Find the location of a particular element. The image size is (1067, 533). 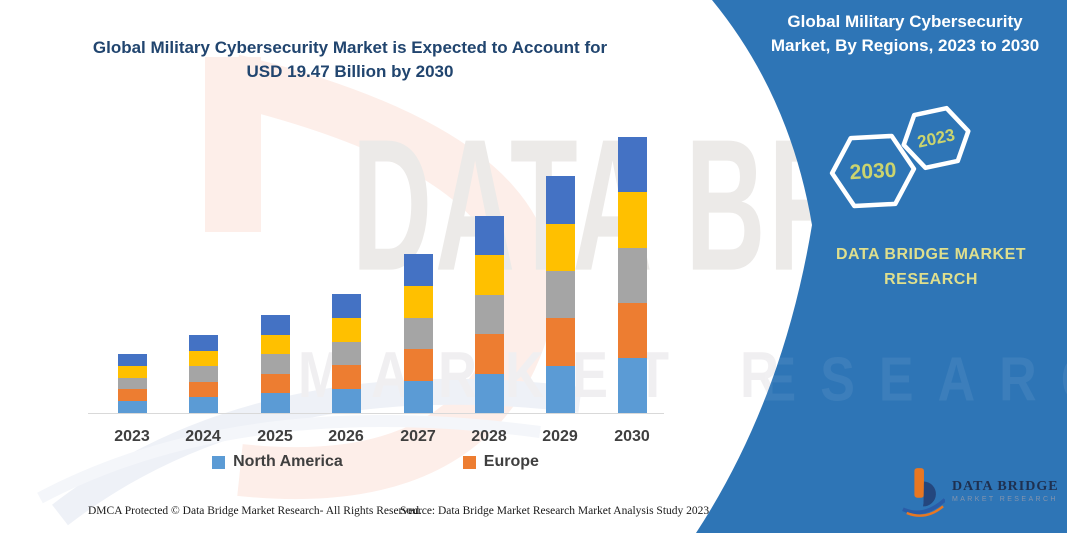

x-axis-label-2024: 2024 is located at coordinates (203, 436).